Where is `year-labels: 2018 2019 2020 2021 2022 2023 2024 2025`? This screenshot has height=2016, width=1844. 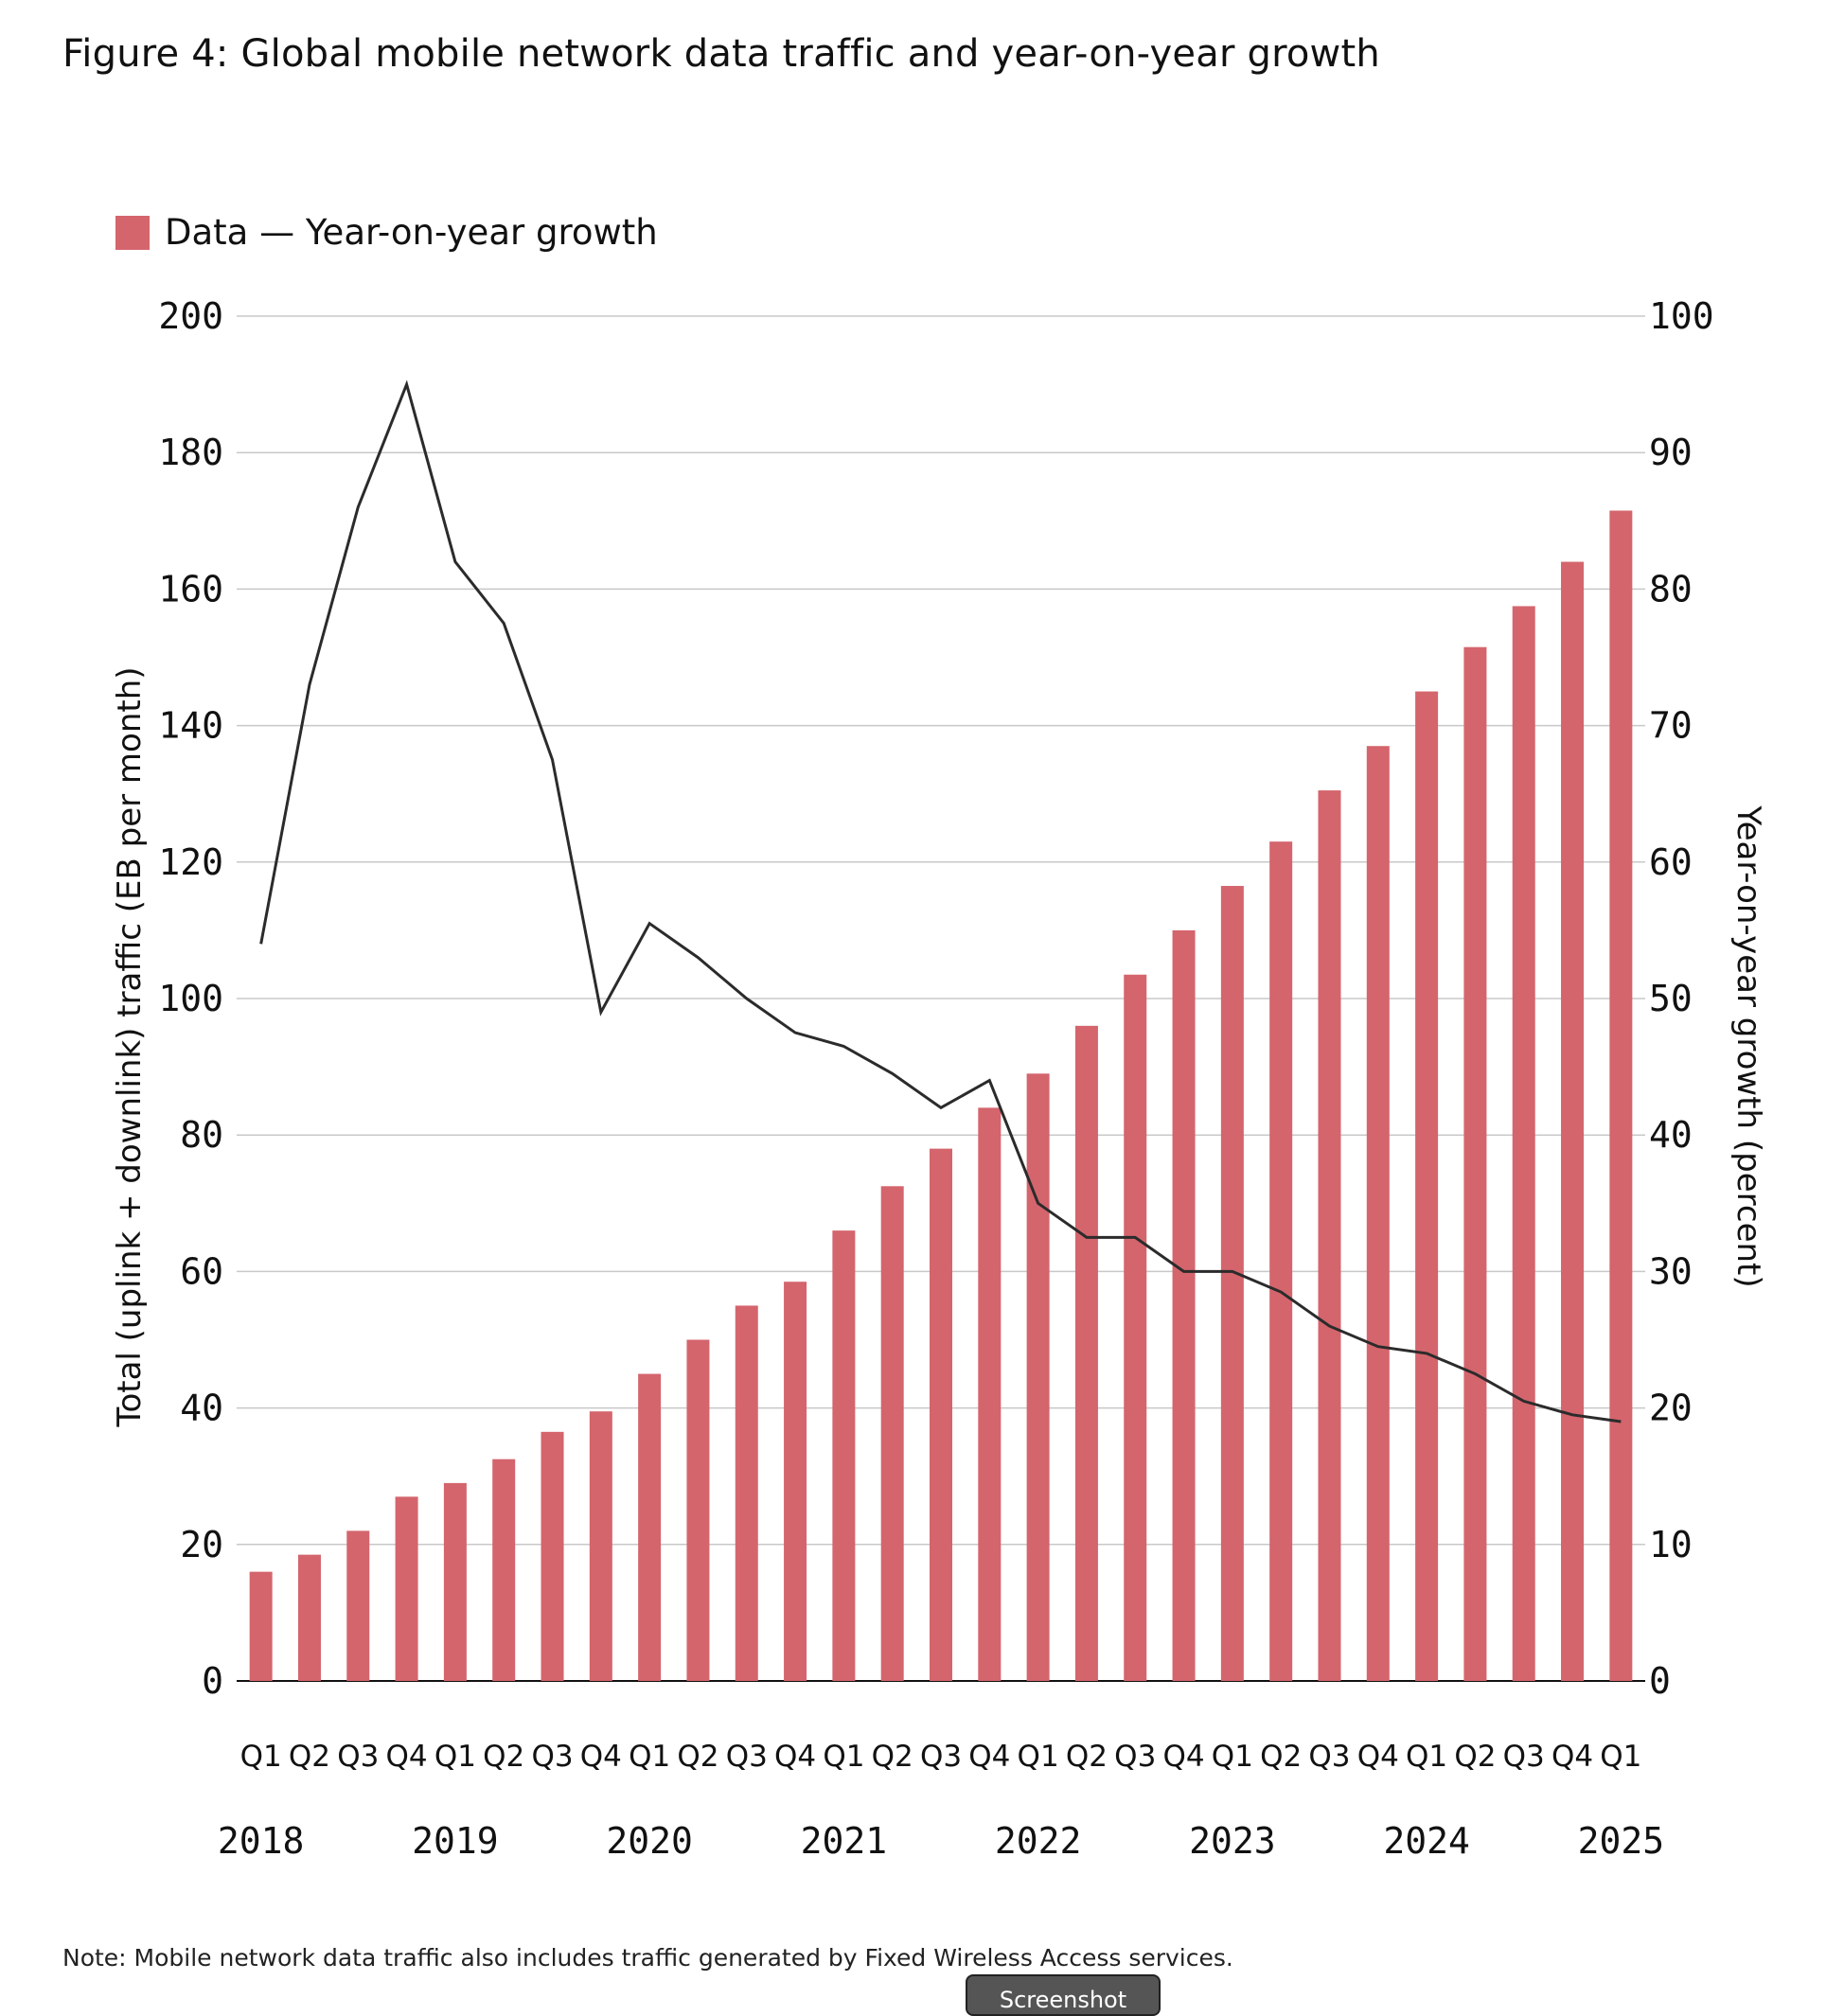 year-labels: 2018 2019 2020 2021 2022 2023 2024 2025 is located at coordinates (941, 1841).